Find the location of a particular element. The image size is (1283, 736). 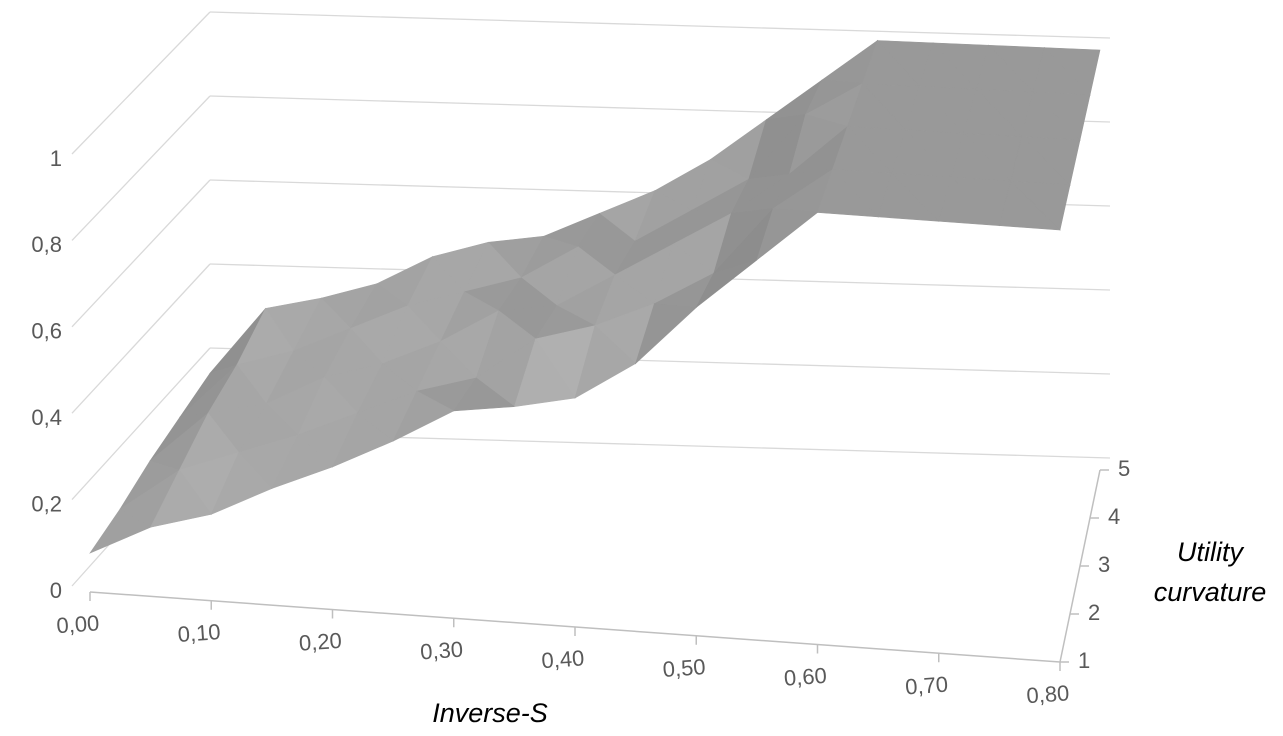

x-tick-label: 0,50 is located at coordinates (684, 668).